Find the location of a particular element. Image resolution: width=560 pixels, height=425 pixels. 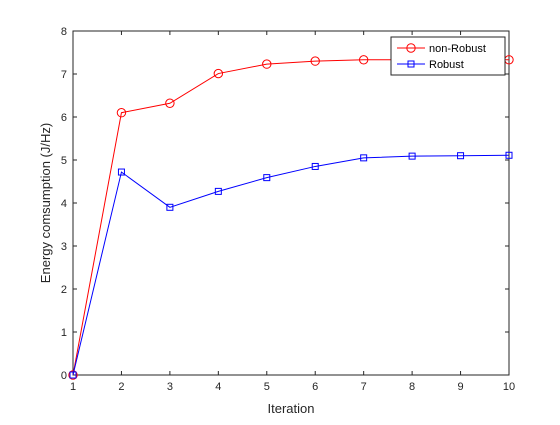

y-tick-label: 5 is located at coordinates (64, 161).